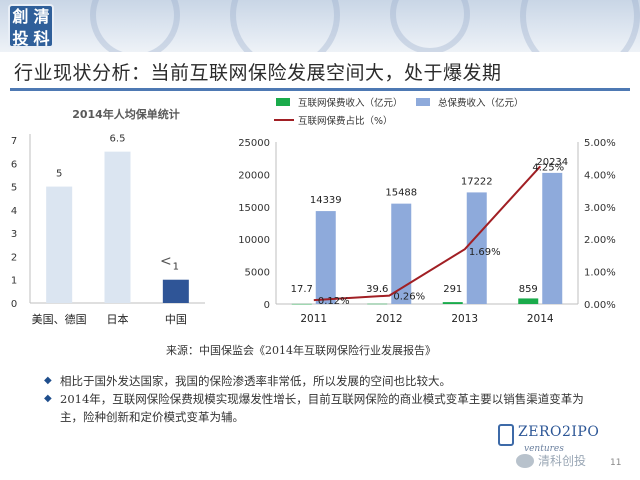 The height and width of the screenshot is (480, 640). Describe the element at coordinates (600, 273) in the screenshot. I see `y2-tick-label: 1.00%` at that location.